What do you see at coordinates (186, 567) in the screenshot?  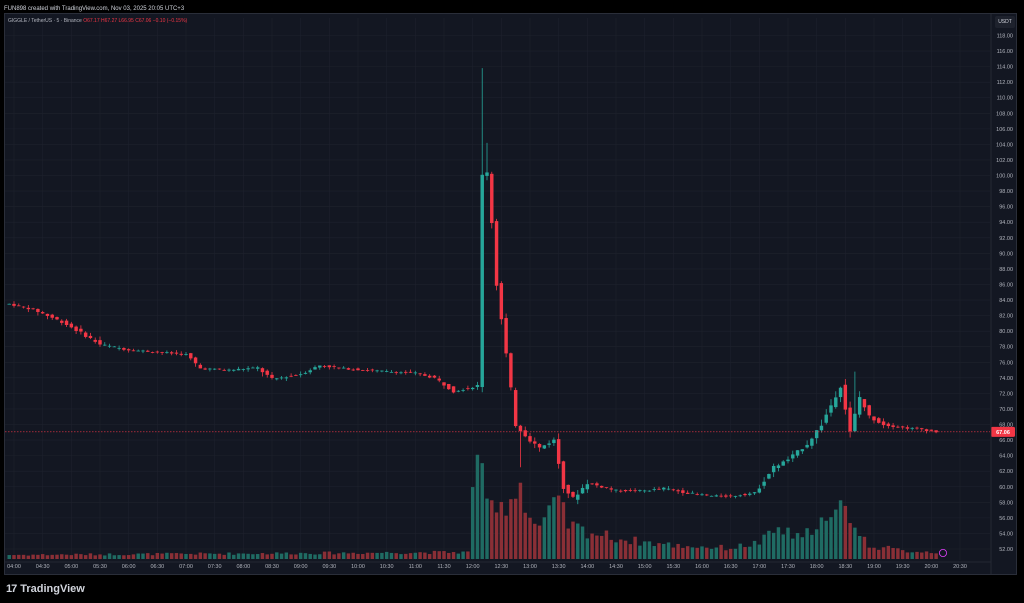 I see `x-tick-label: 07:00` at bounding box center [186, 567].